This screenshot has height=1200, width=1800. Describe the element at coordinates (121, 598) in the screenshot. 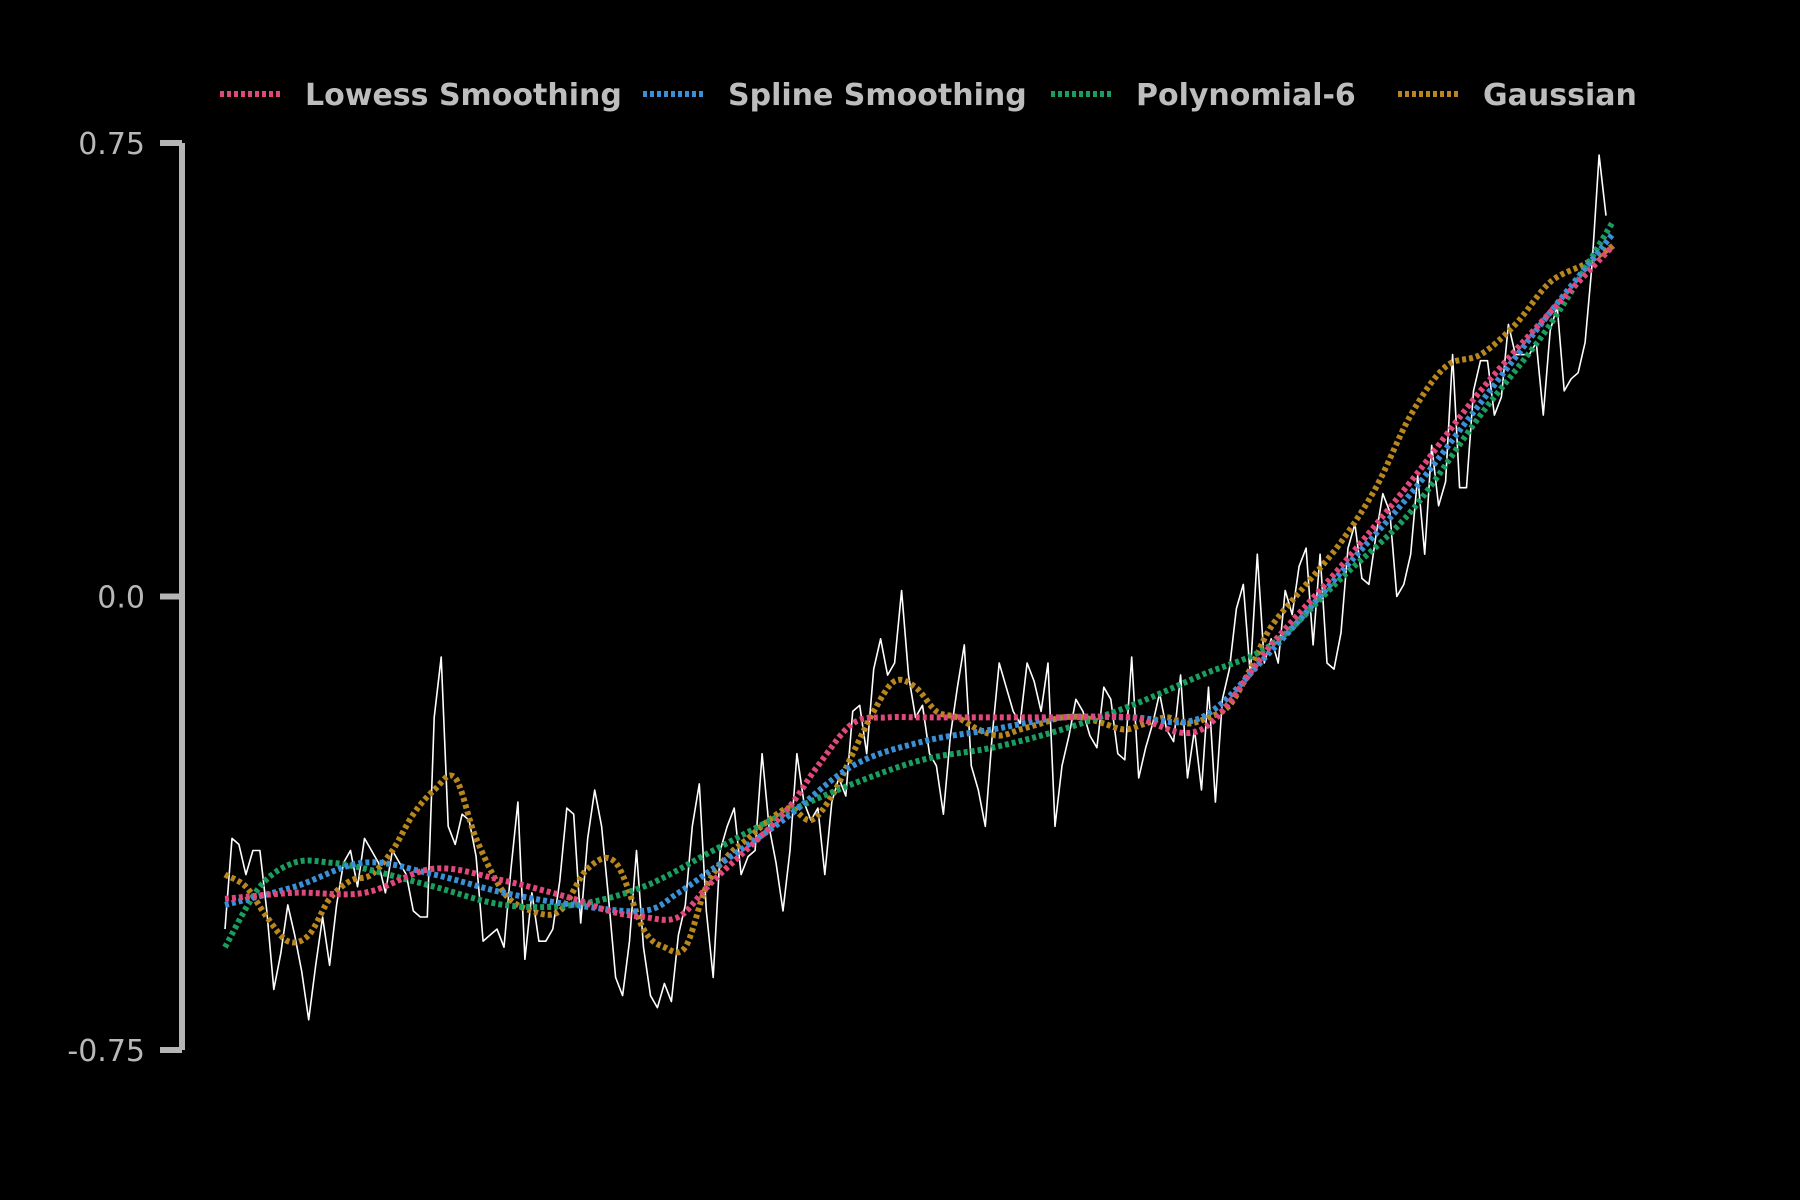

I see `y-tick-label: 0.0` at that location.